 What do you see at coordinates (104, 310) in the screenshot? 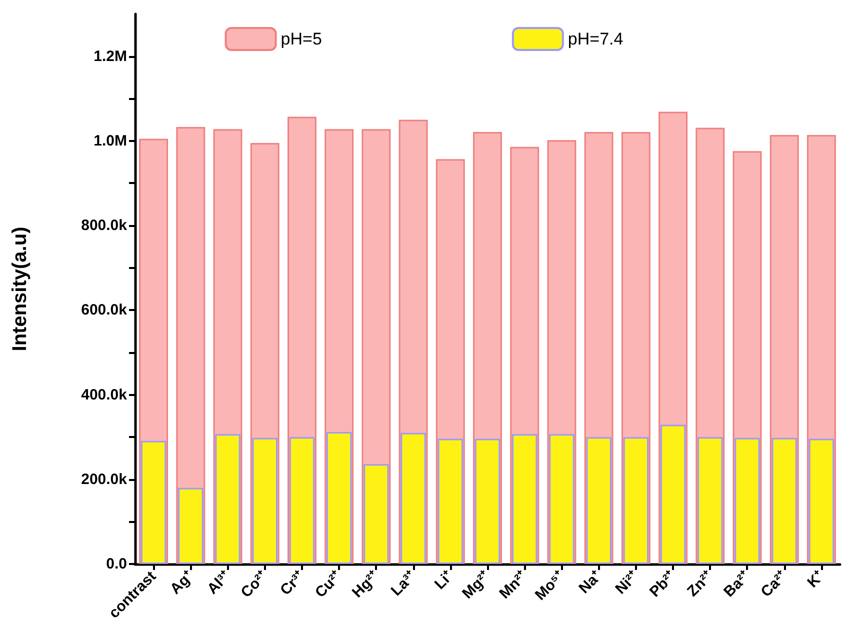
I see `y-tick-label: 600.0k` at bounding box center [104, 310].